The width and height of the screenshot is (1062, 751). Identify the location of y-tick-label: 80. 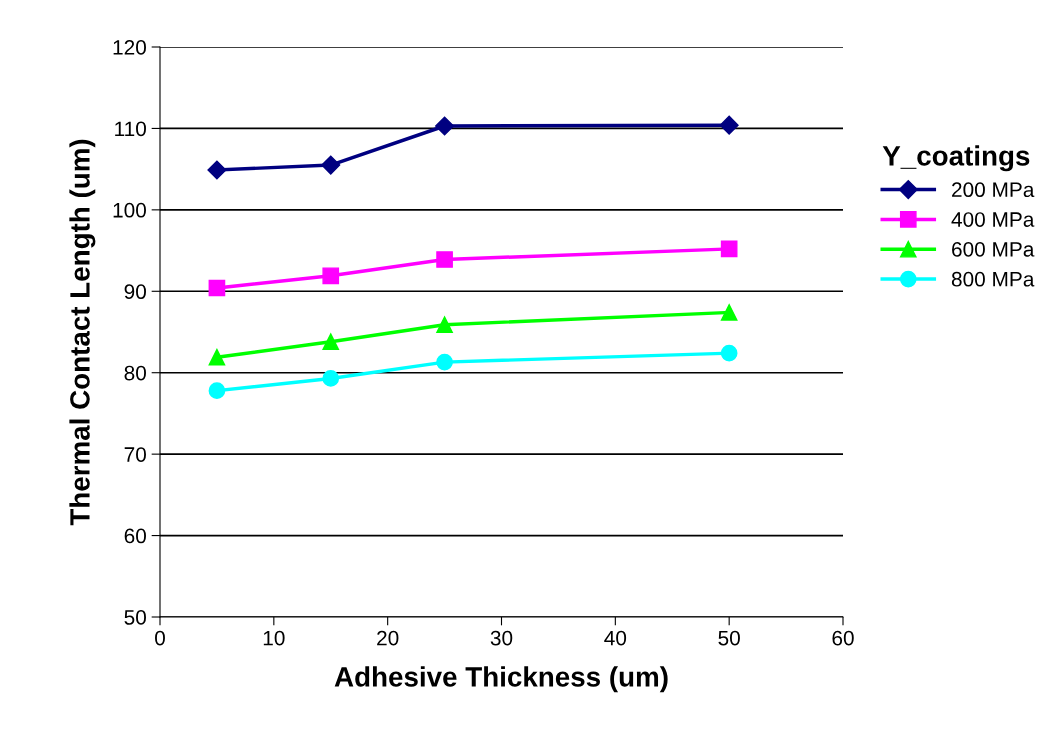
(135, 373).